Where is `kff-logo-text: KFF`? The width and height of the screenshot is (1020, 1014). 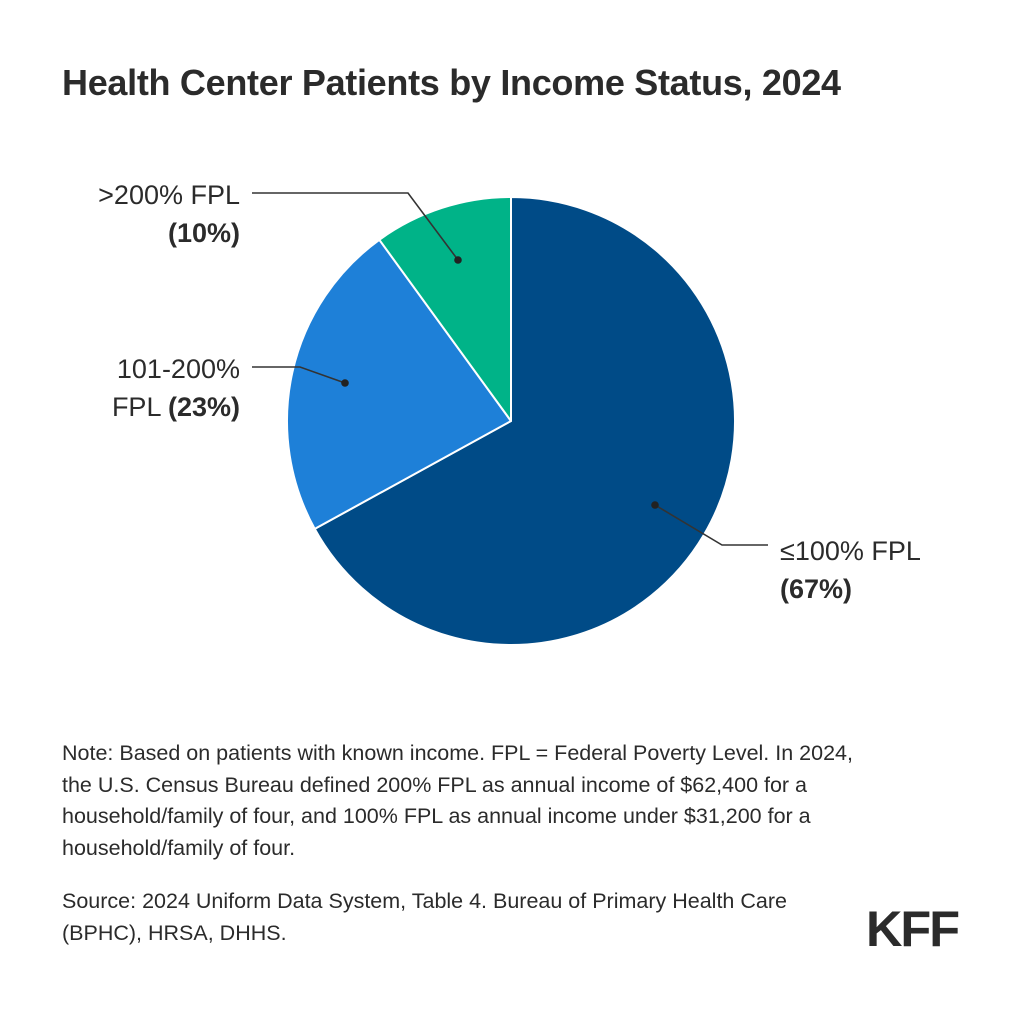
kff-logo-text: KFF is located at coordinates (912, 926).